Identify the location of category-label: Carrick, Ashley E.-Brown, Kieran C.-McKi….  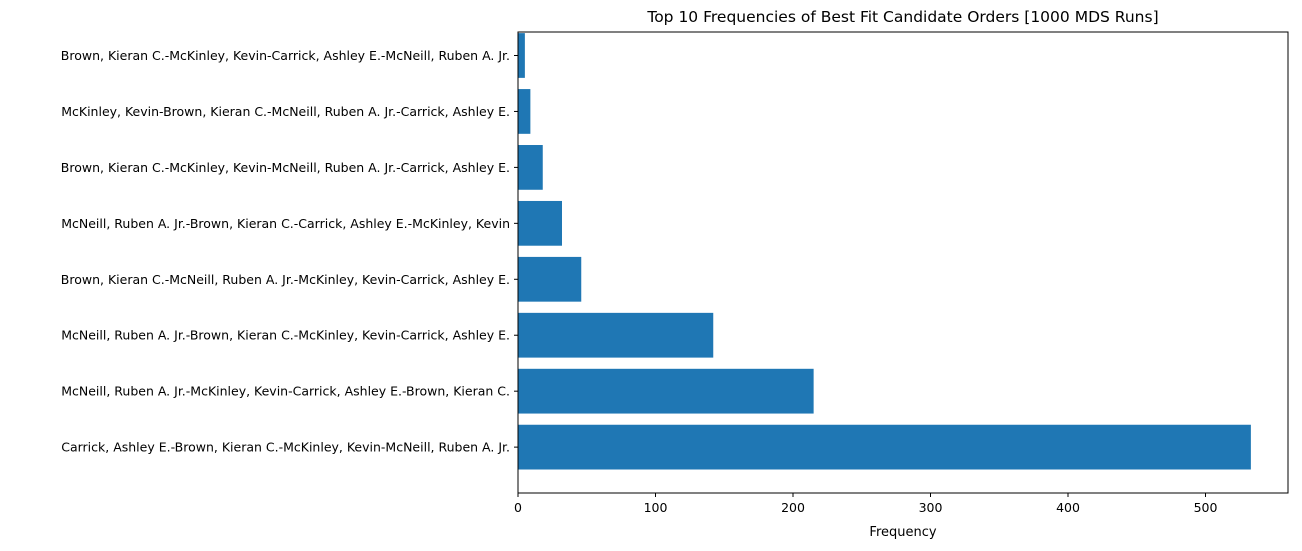
(285, 447).